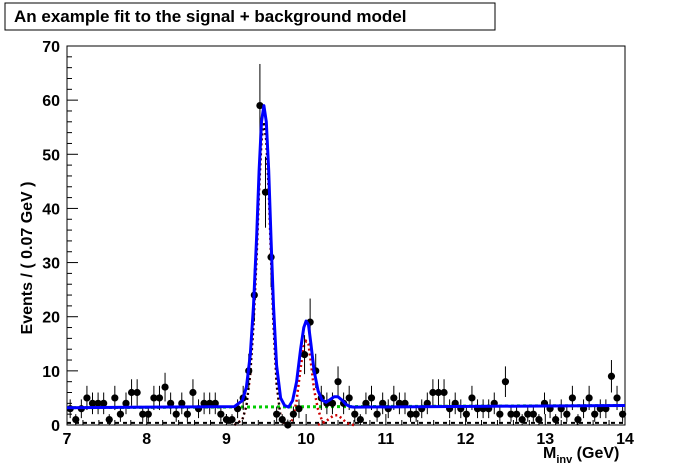  I want to click on y-tick-label: 40, so click(51, 209).